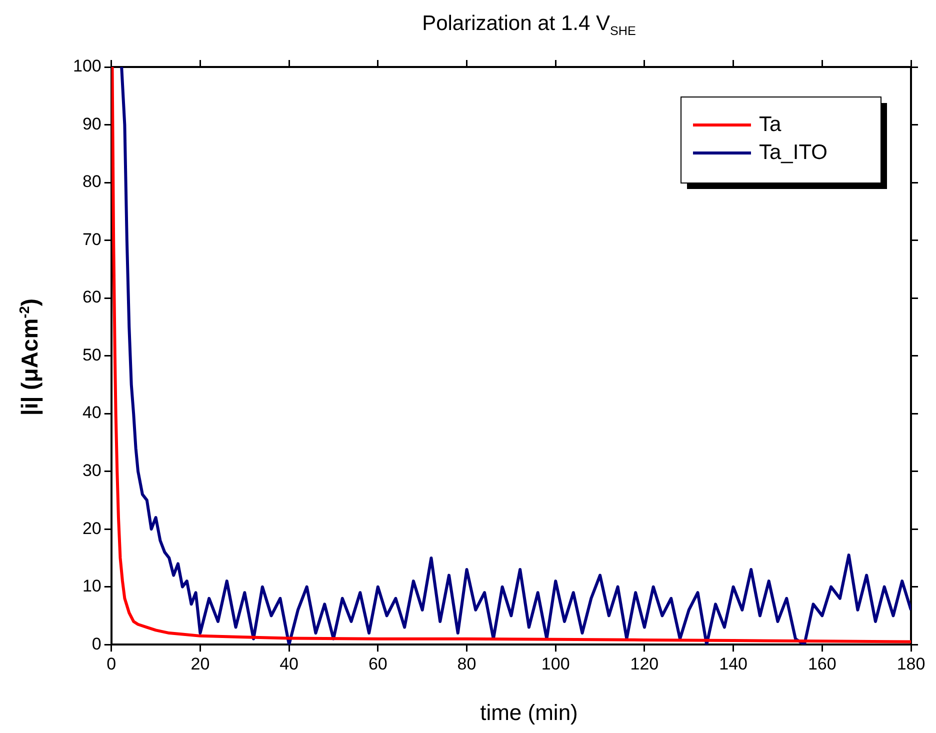 This screenshot has width=936, height=733. I want to click on legend-label: Ta_ITO, so click(793, 152).